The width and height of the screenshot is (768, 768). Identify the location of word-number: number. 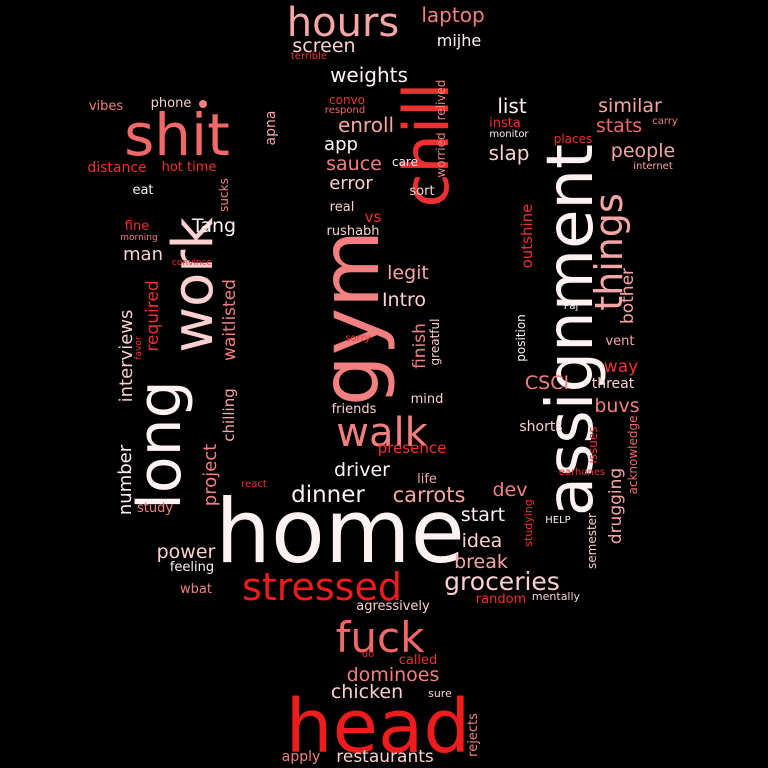
(125, 479).